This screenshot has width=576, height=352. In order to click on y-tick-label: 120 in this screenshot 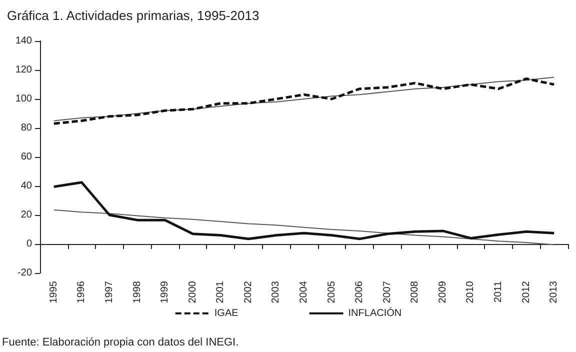, I will do `click(23, 70)`.